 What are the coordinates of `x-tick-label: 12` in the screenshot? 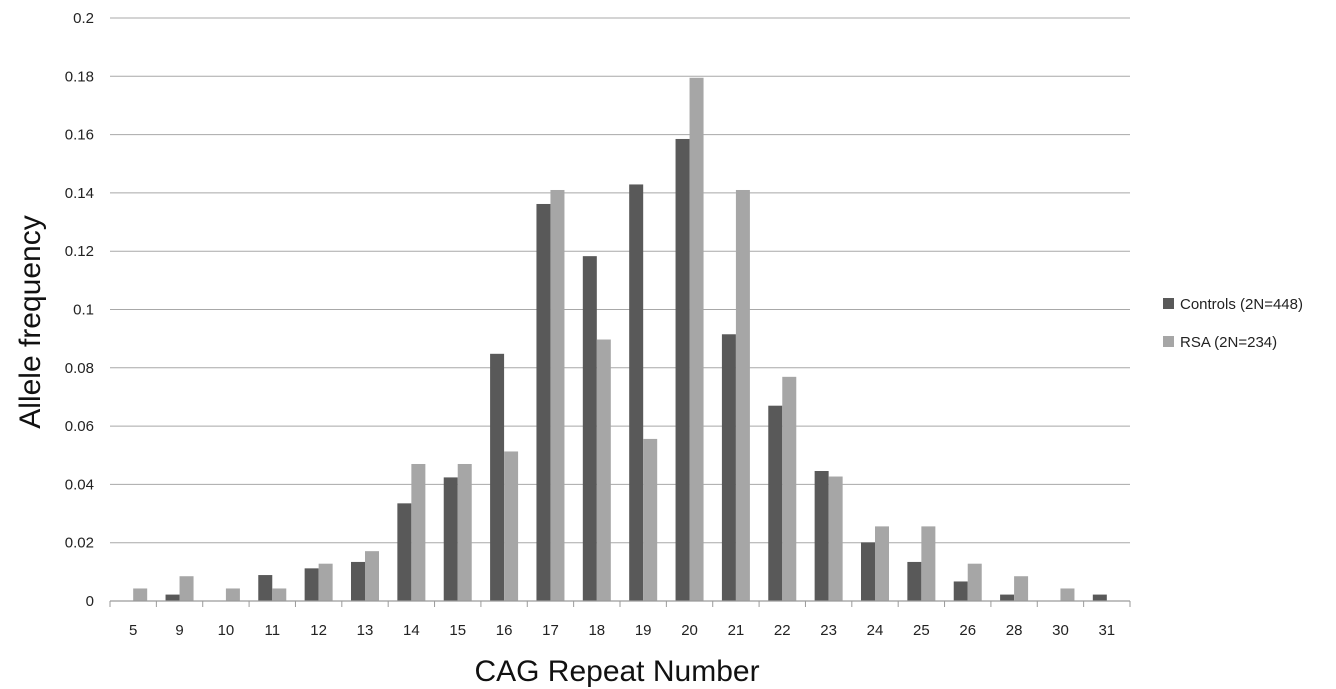 It's located at (318, 630).